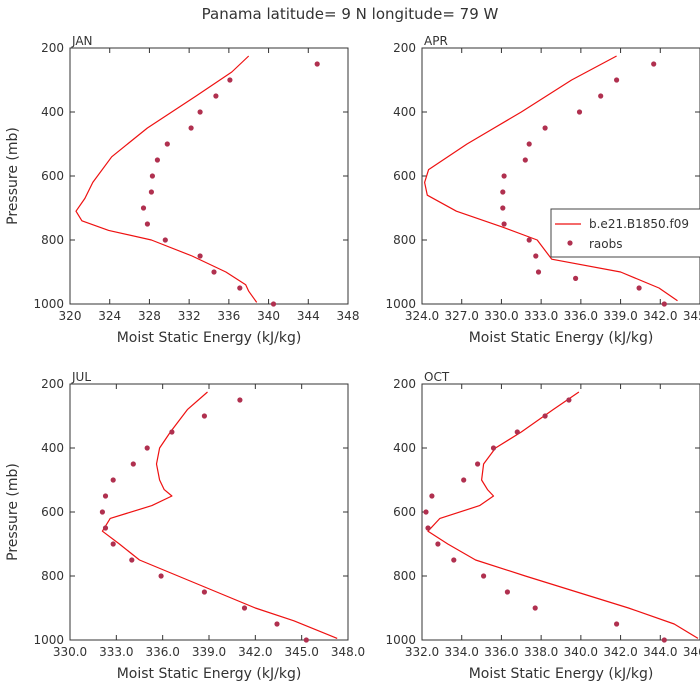 The image size is (700, 700). I want to click on x-tick-label-jul: 345.0, so click(301, 652).